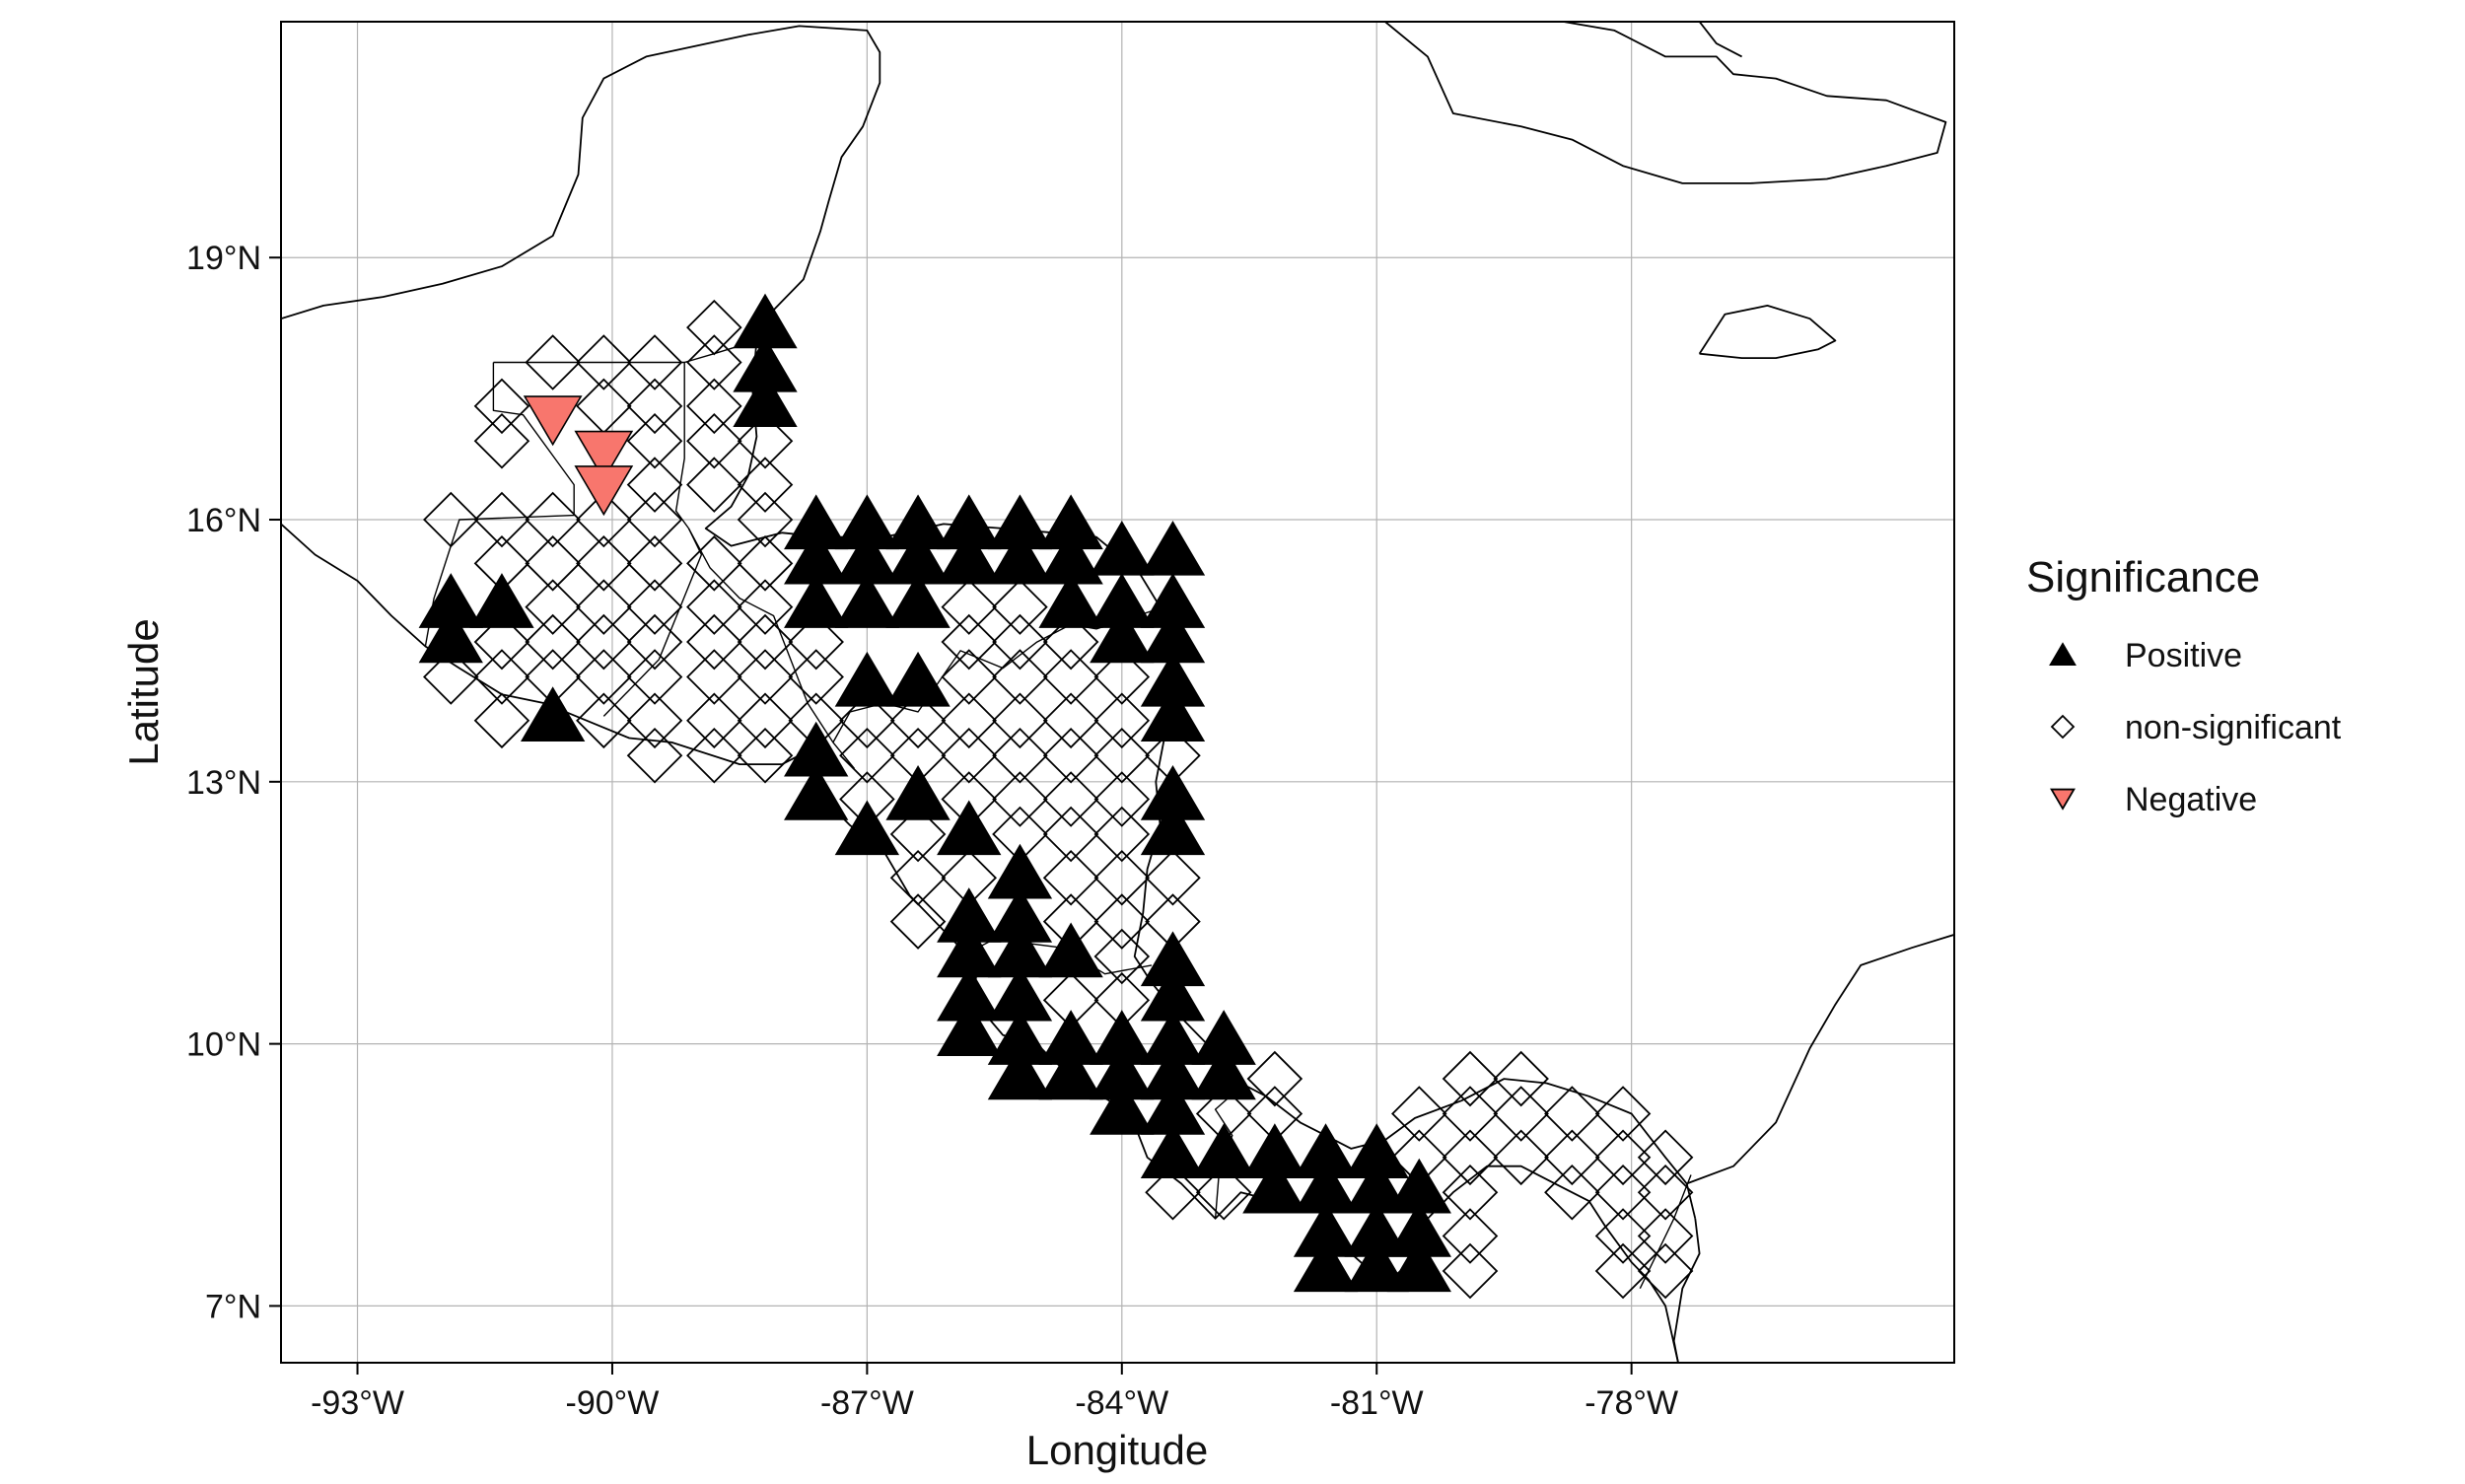  Describe the element at coordinates (613, 1403) in the screenshot. I see `x-tick-label: -90°W` at that location.